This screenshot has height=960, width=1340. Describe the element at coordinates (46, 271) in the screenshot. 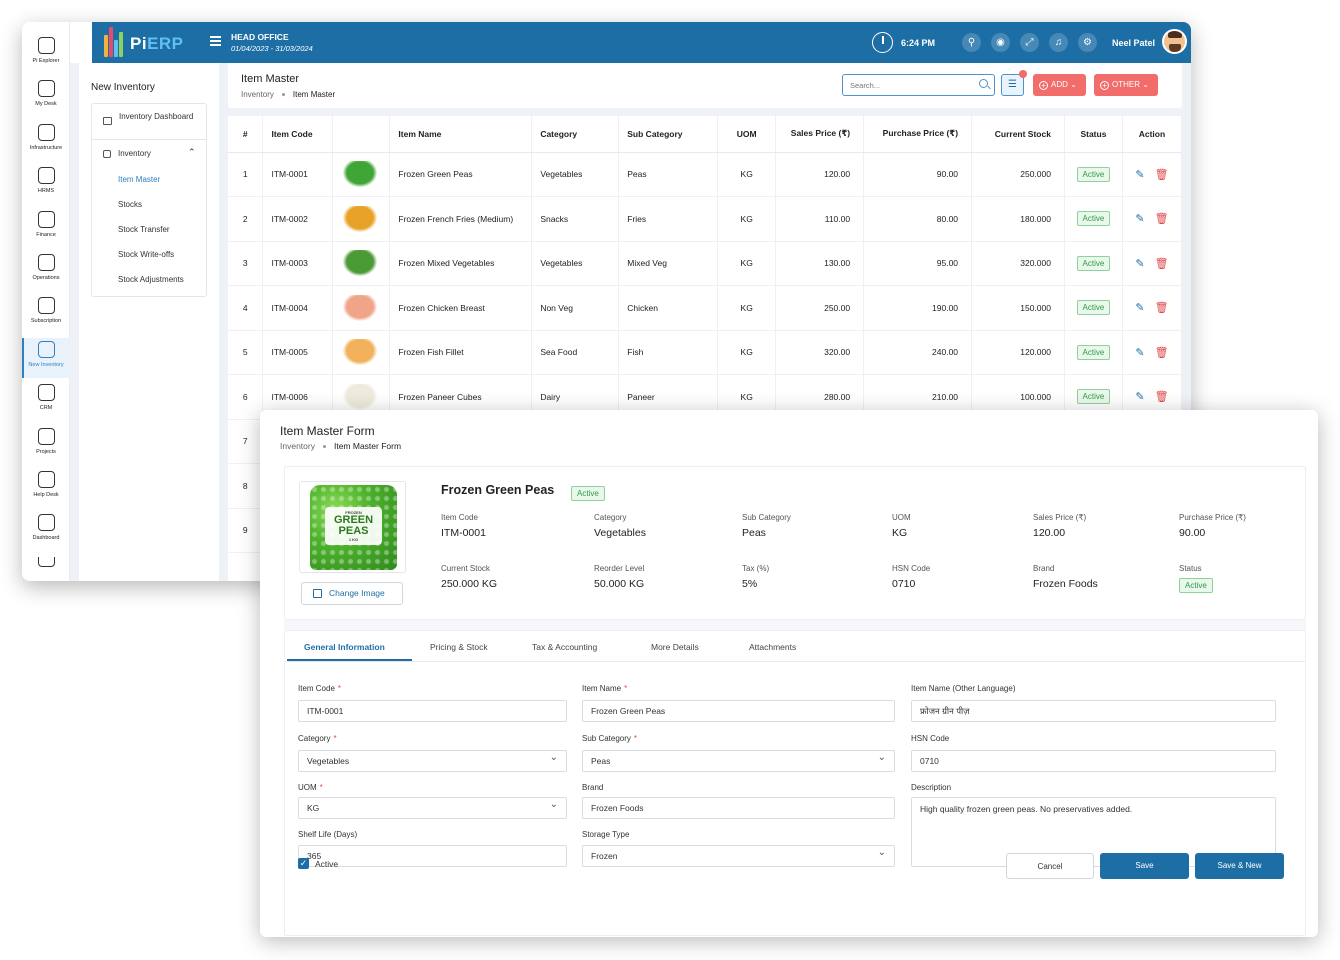

I see `nav-item-operations: Operations` at that location.